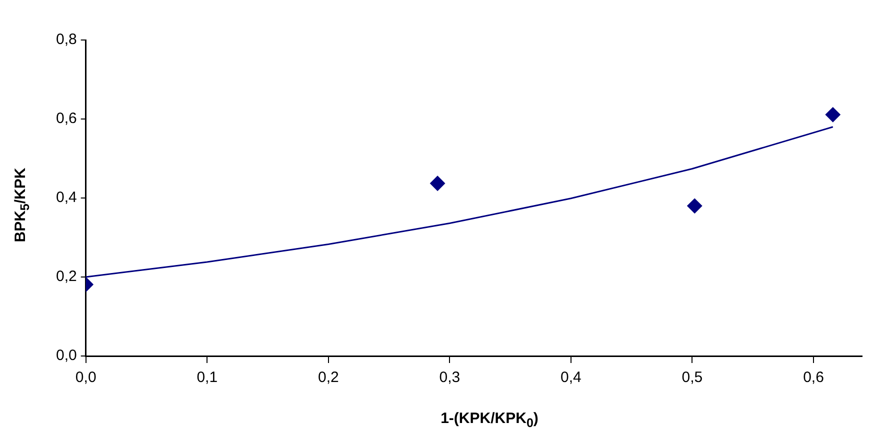  What do you see at coordinates (328, 377) in the screenshot?
I see `x-tick-label: 0,2` at bounding box center [328, 377].